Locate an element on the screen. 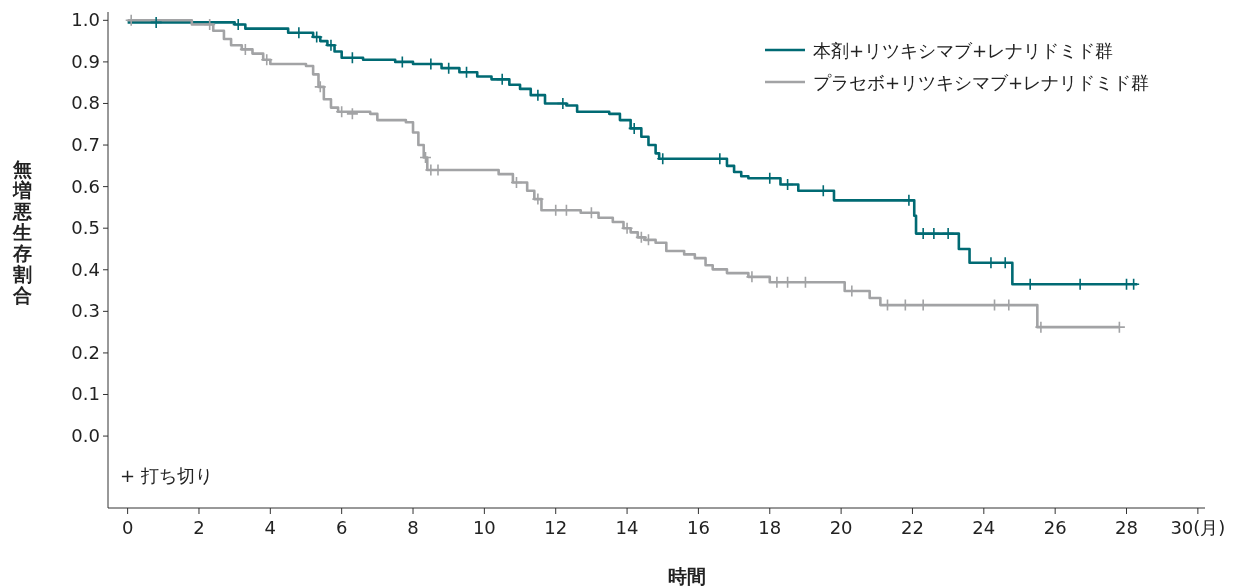  y-tick-label: 0.4 is located at coordinates (85, 269).